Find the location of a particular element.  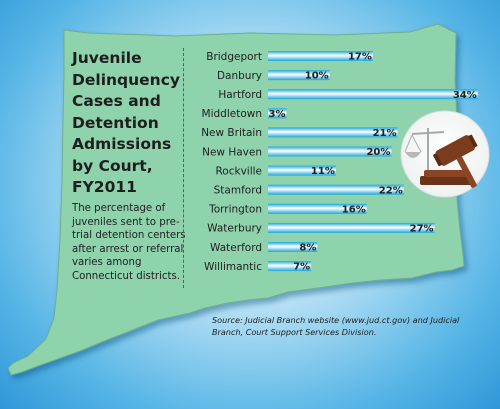

value-label: 17% is located at coordinates (360, 57).